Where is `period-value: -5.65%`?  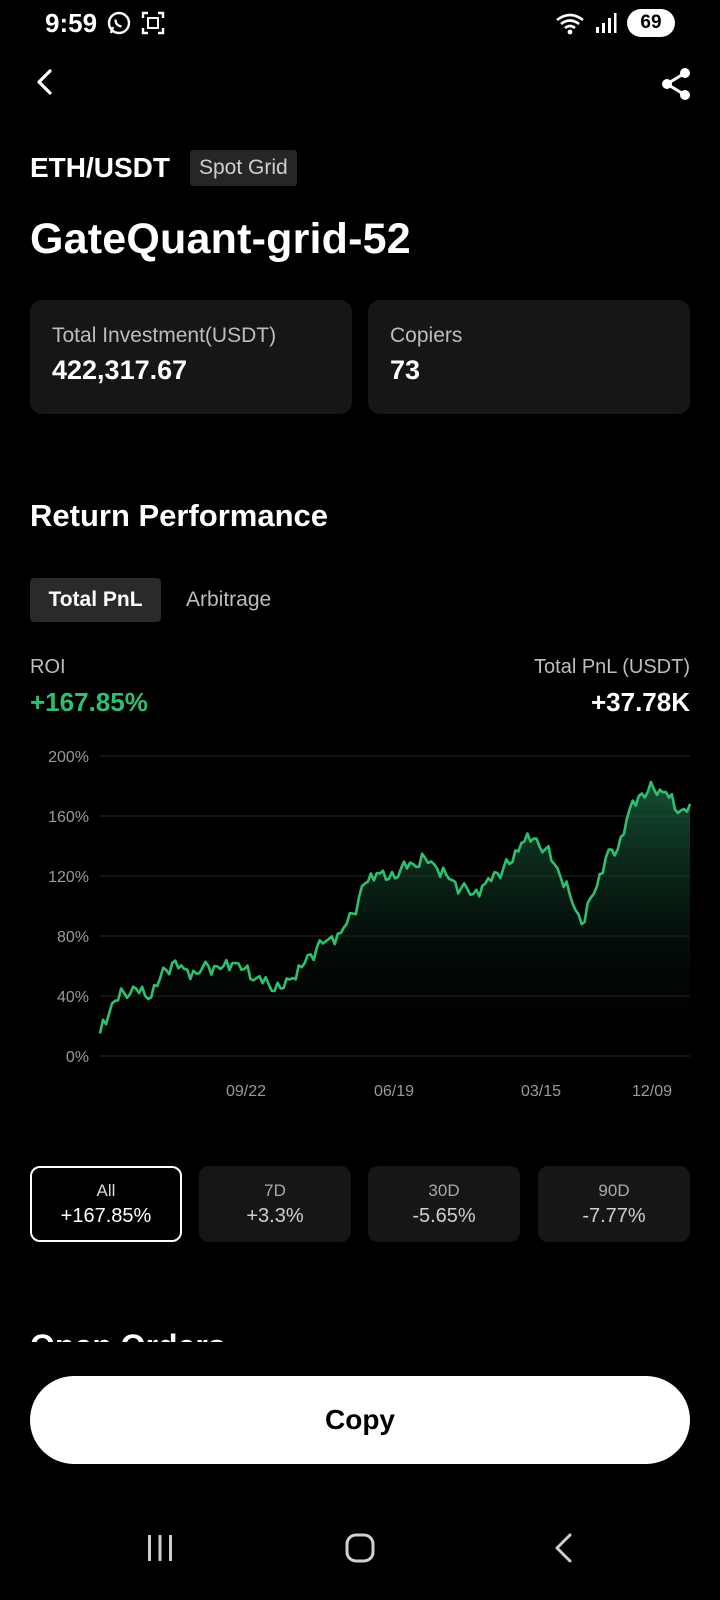
period-value: -5.65% is located at coordinates (444, 1215).